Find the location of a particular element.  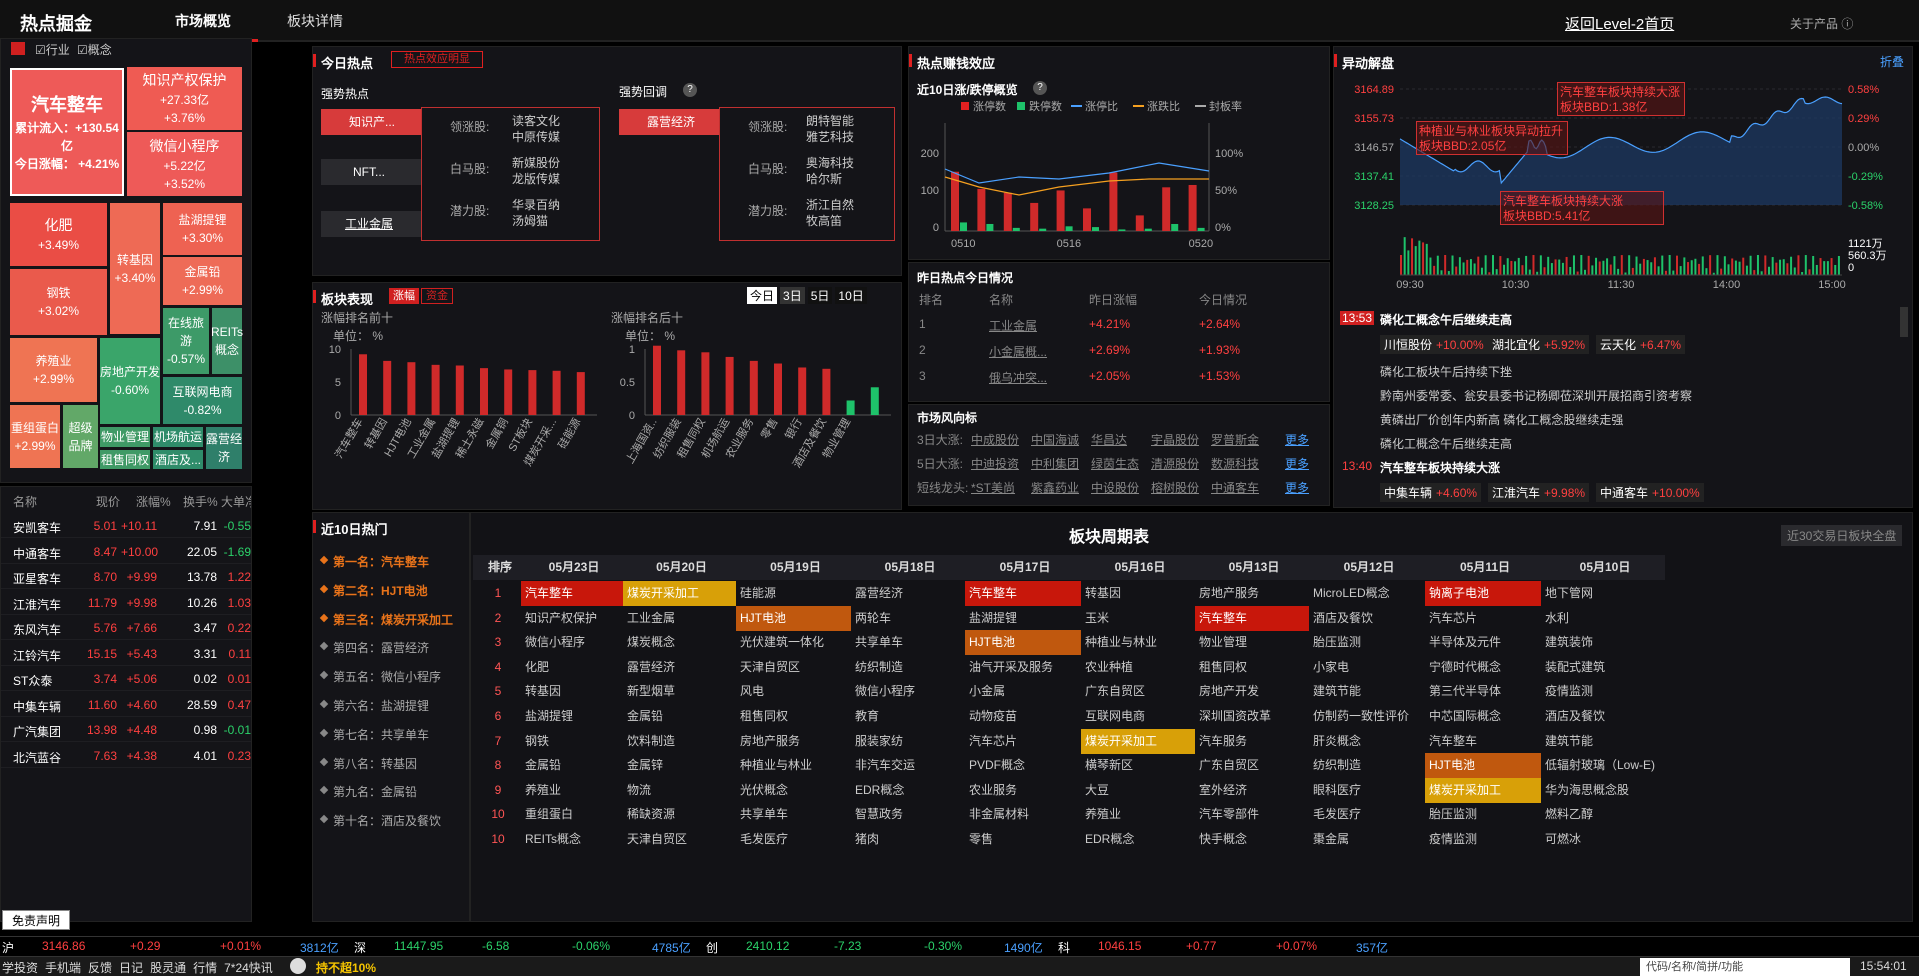

cycle-cell: 汽车整车 is located at coordinates (1453, 740).